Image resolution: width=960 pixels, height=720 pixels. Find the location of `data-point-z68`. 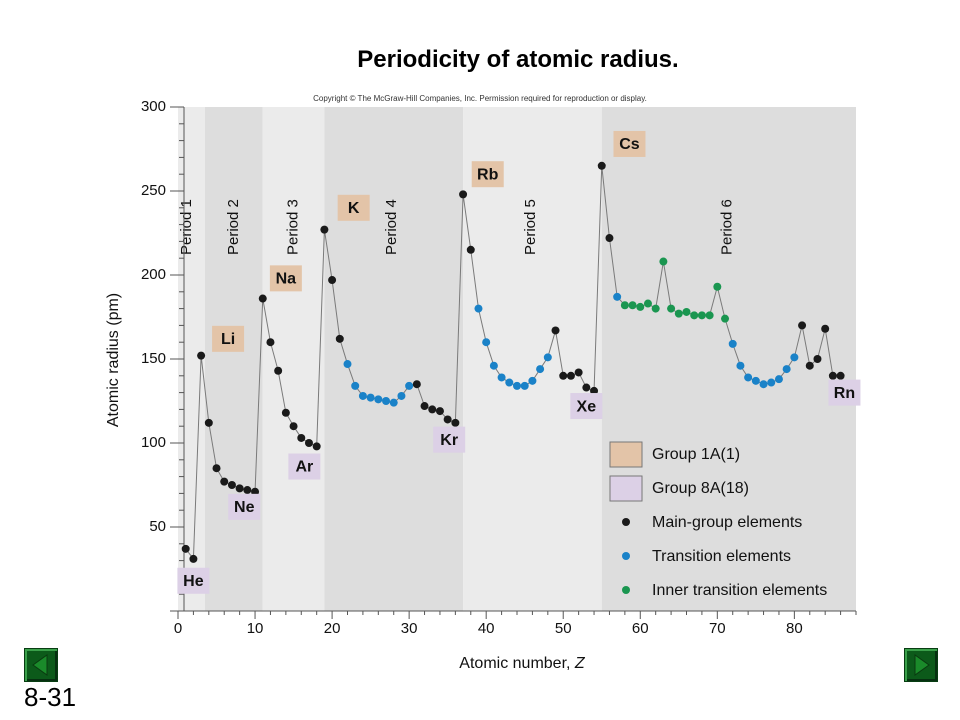

data-point-z68 is located at coordinates (701, 315).